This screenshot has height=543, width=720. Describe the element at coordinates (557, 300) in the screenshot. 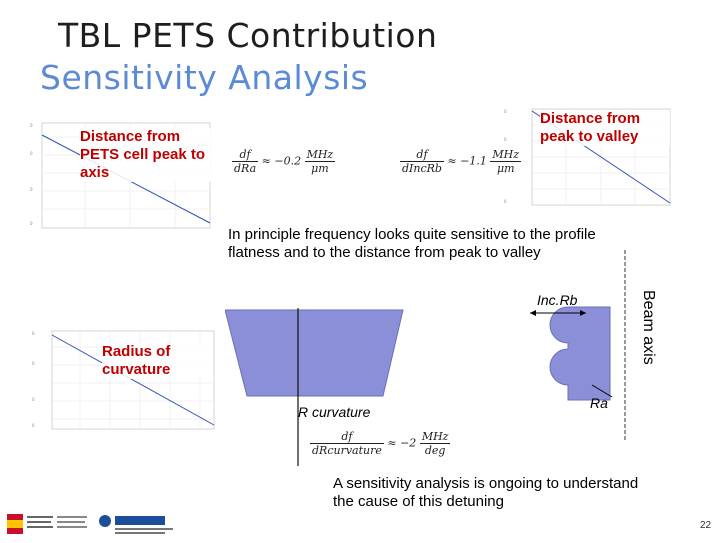

I see `label-inc-rb: Inc.Rb` at that location.